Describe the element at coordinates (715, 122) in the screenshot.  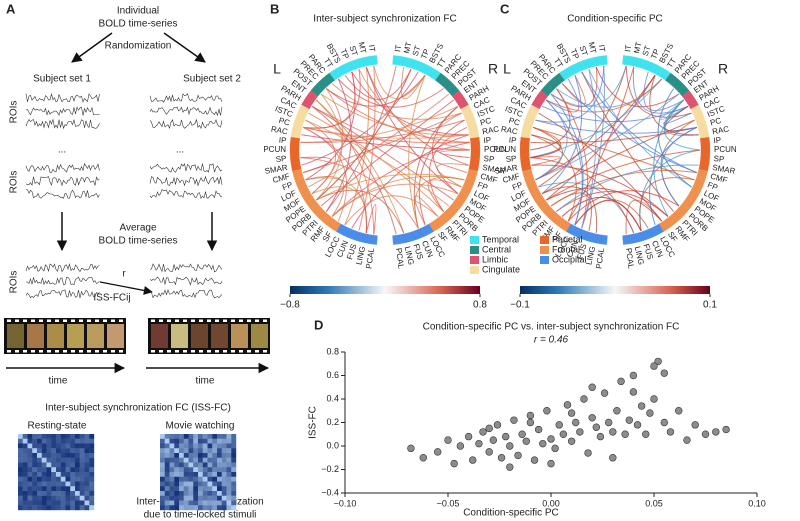
I see `roi-label: PC` at that location.